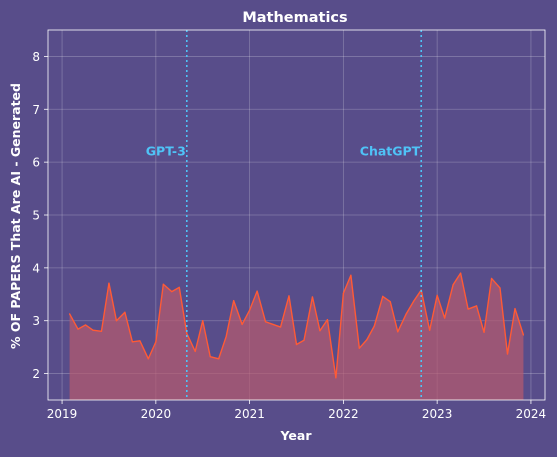 This screenshot has height=457, width=557. Describe the element at coordinates (36, 163) in the screenshot. I see `y-tick-label: 6` at that location.